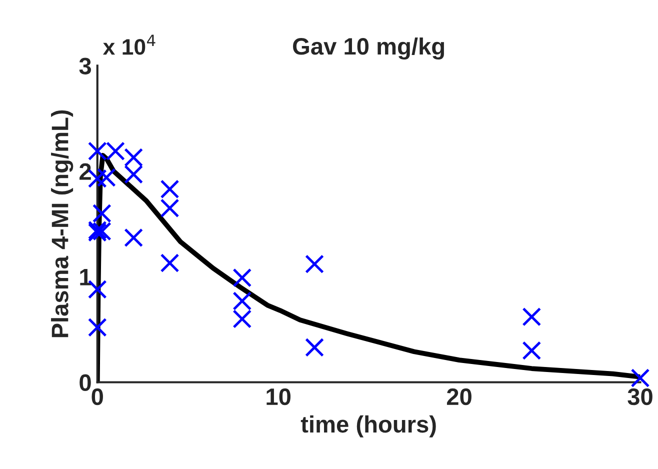 This screenshot has height=469, width=658. I want to click on y-tick-label: 0, so click(85, 383).